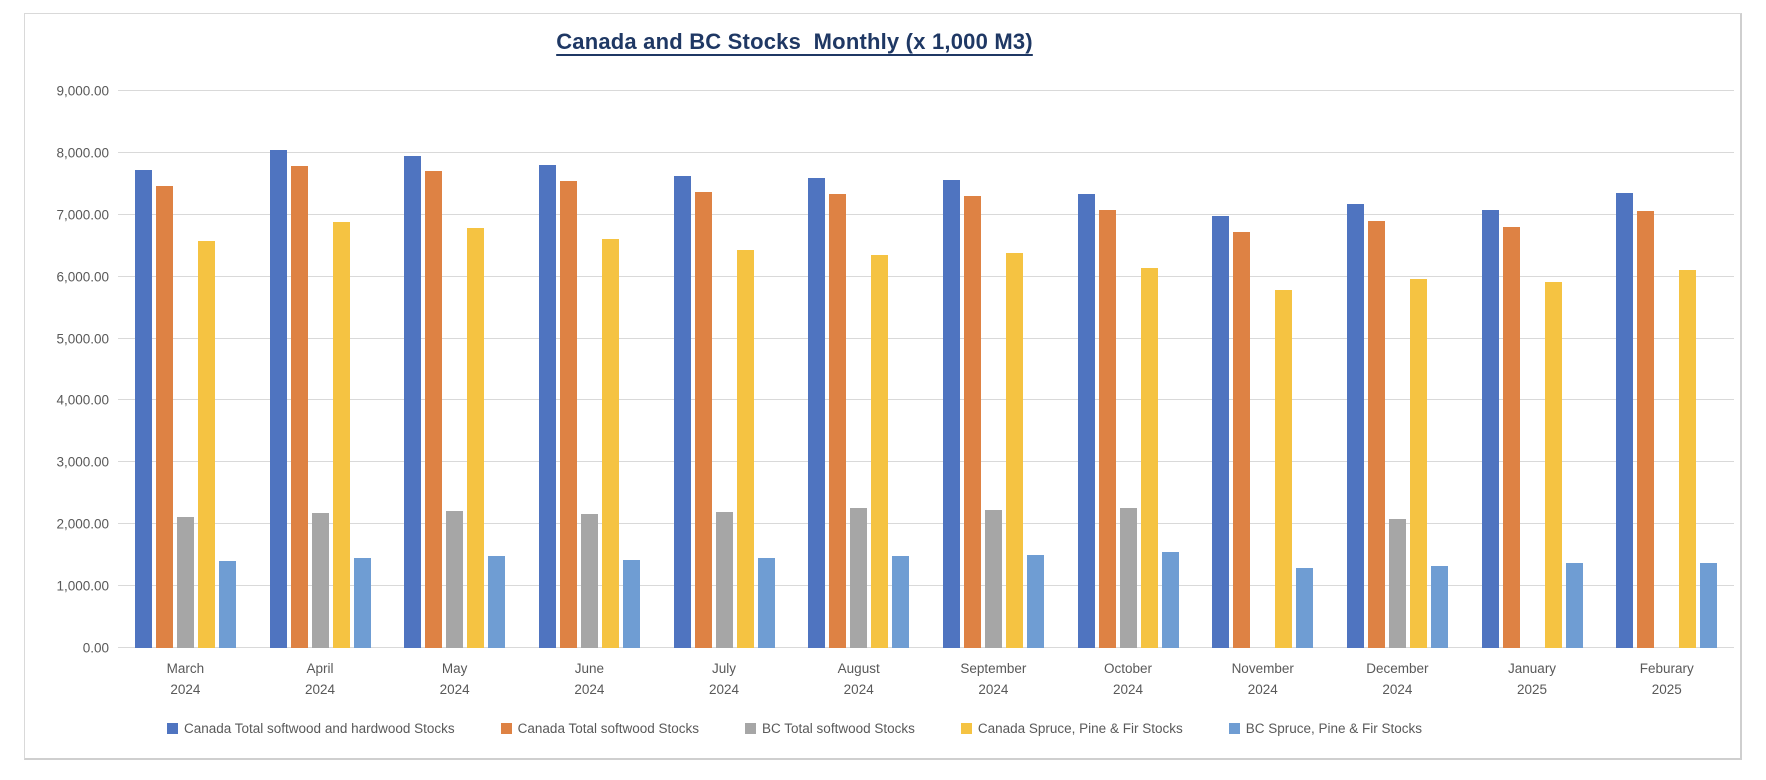 The image size is (1766, 780). What do you see at coordinates (1071, 728) in the screenshot?
I see `legend-item-canada-spruce-pine-fir: Canada Spruce, Pine & Fir Stocks` at bounding box center [1071, 728].